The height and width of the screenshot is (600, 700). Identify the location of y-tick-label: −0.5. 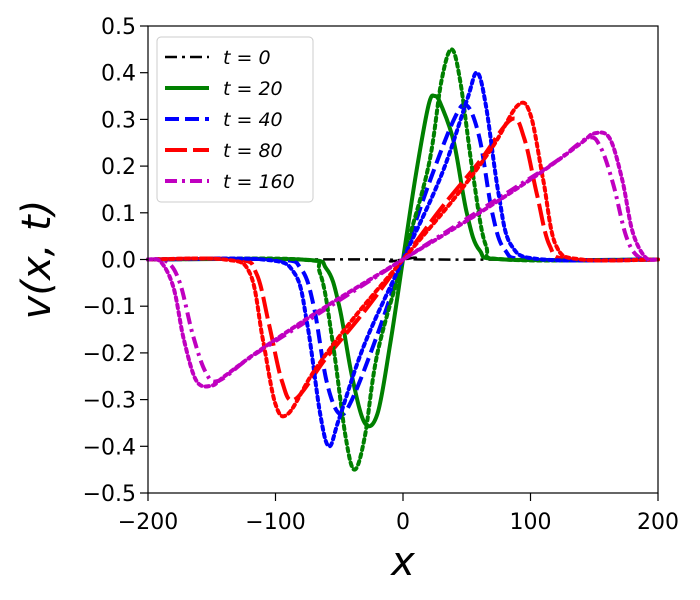
(109, 494).